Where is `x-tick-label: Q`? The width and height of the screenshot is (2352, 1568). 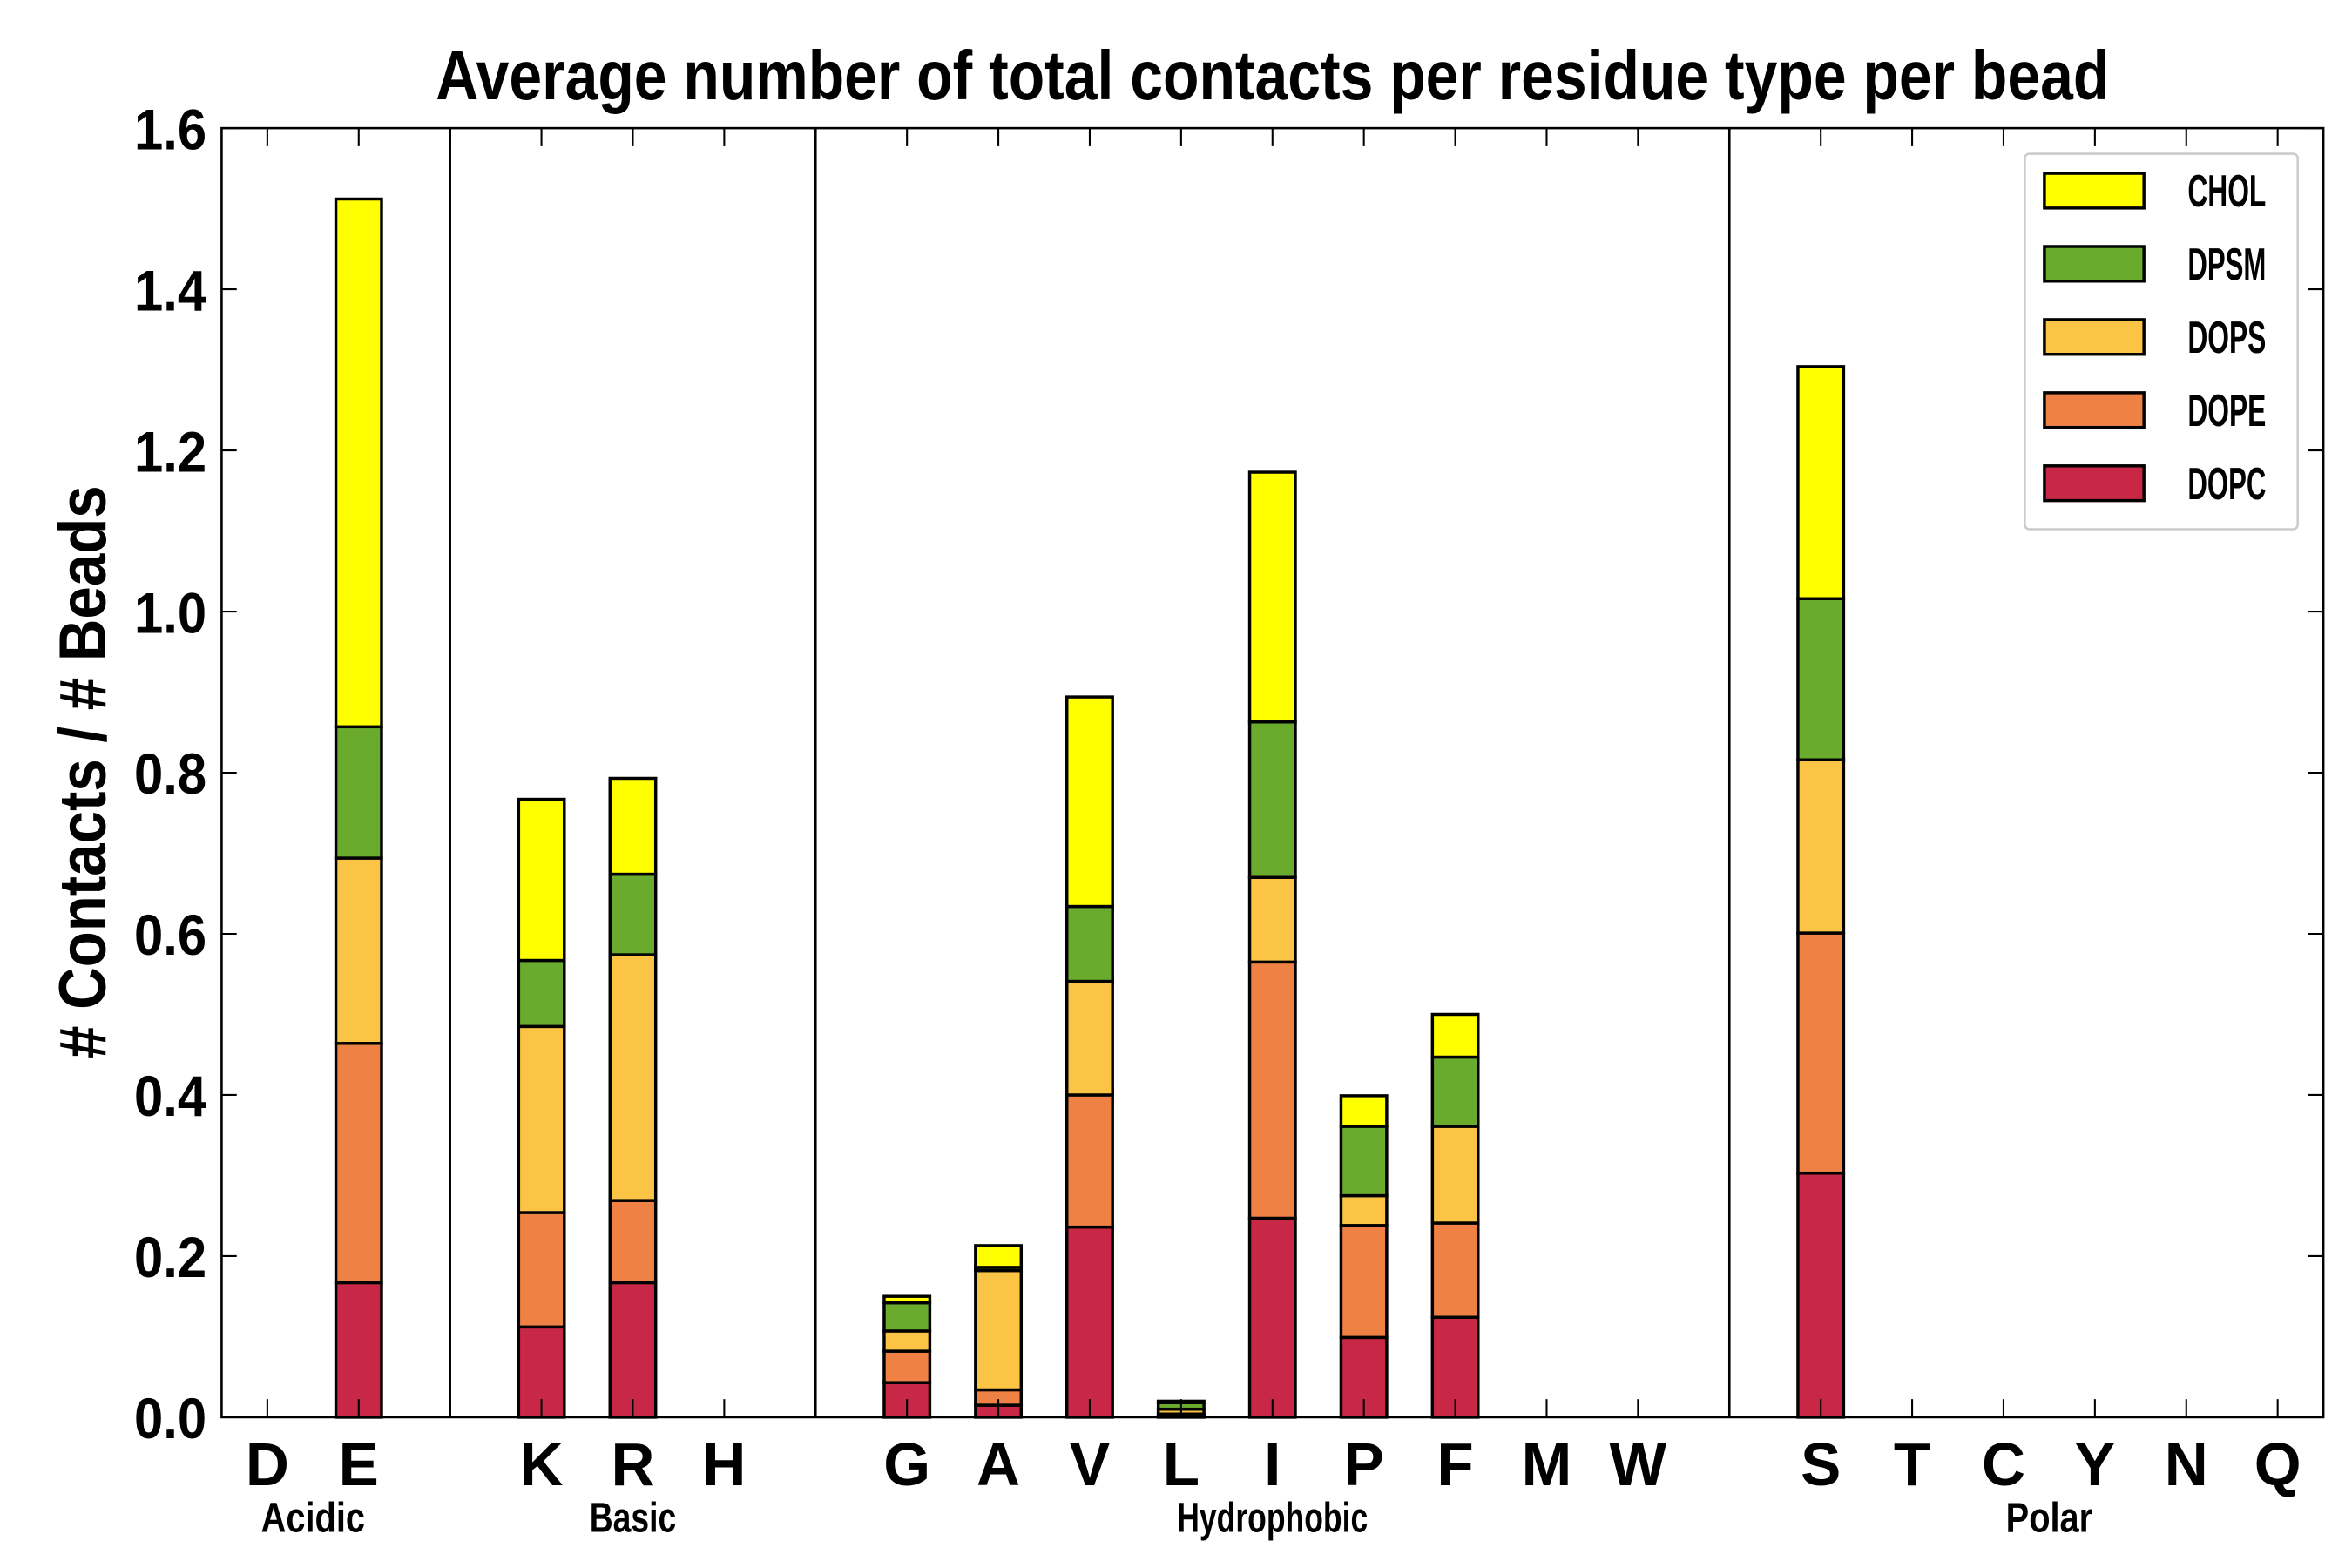
x-tick-label: Q is located at coordinates (2277, 1464).